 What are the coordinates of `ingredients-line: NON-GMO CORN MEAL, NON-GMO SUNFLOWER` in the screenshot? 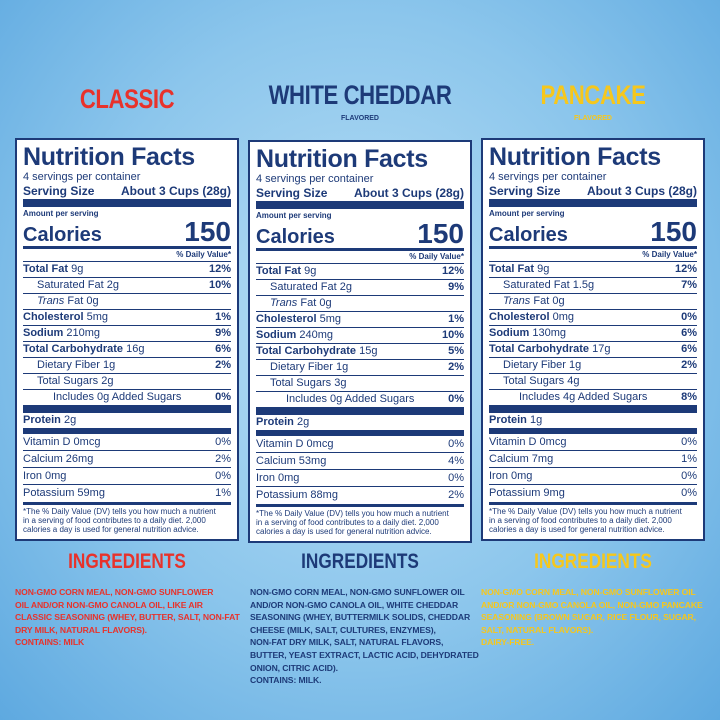 It's located at (114, 592).